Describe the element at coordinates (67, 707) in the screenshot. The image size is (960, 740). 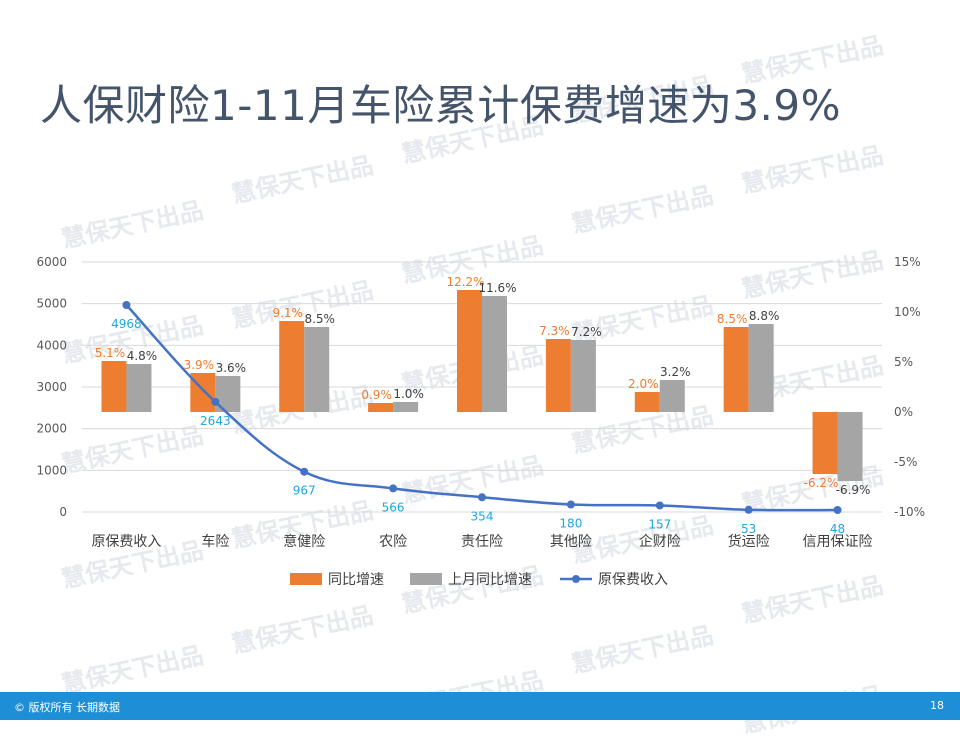
I see `copyright-text: © 版权所有 长期数据` at that location.